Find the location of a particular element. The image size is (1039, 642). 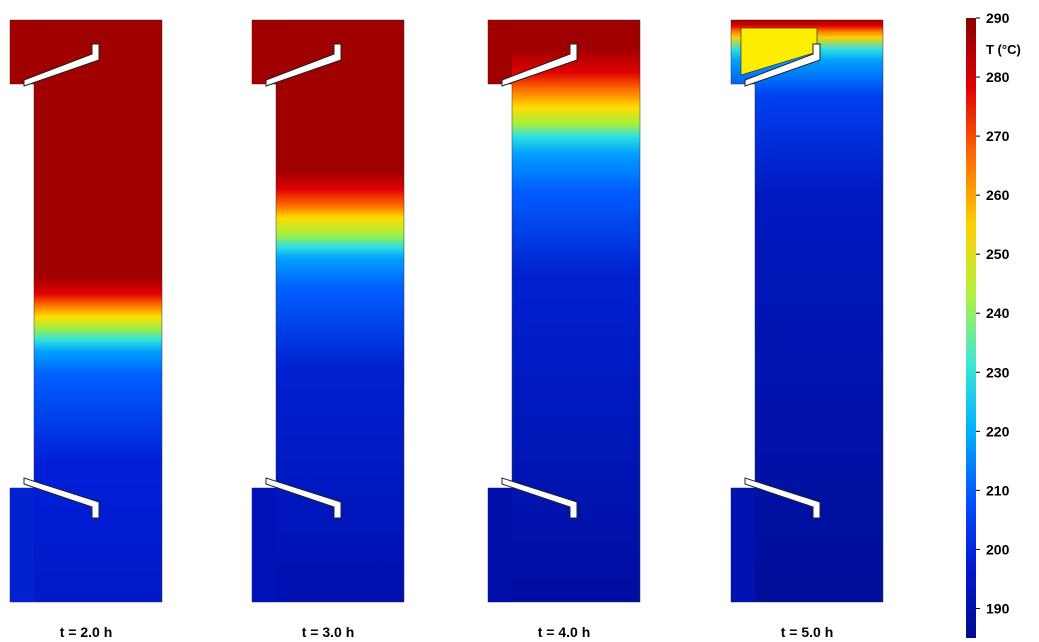

colorbar-tick-label: 220 is located at coordinates (998, 431).